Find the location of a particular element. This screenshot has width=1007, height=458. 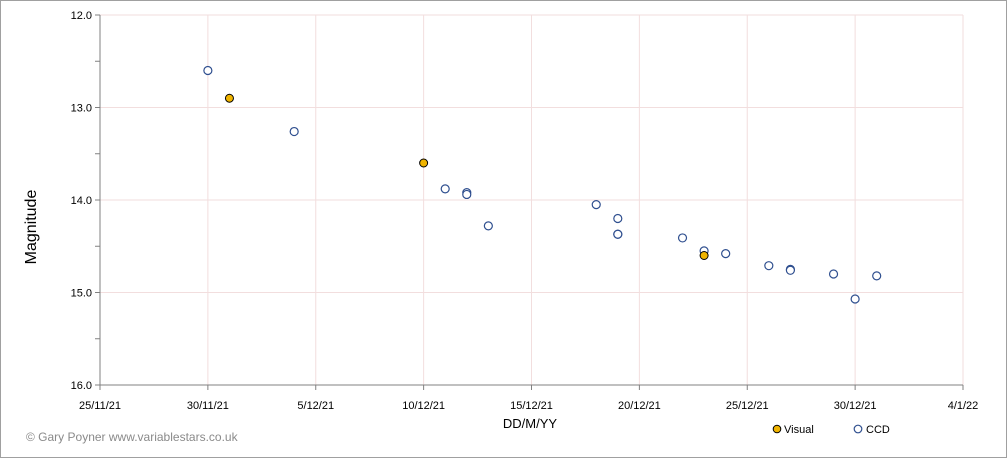

x-tick-label: 4/1/22 is located at coordinates (963, 406).